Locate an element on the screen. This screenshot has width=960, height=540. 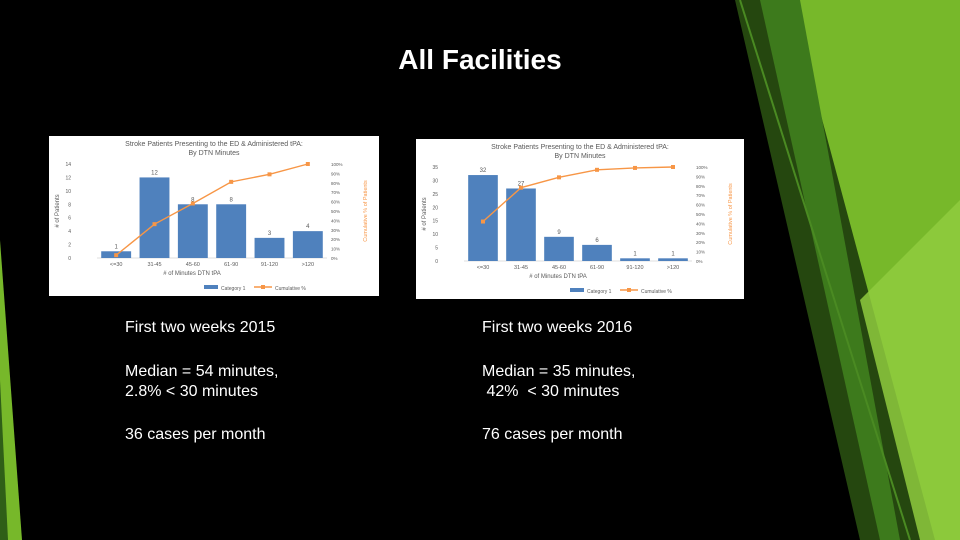
chart-2015-x-tick: 91-120 is located at coordinates (269, 265).